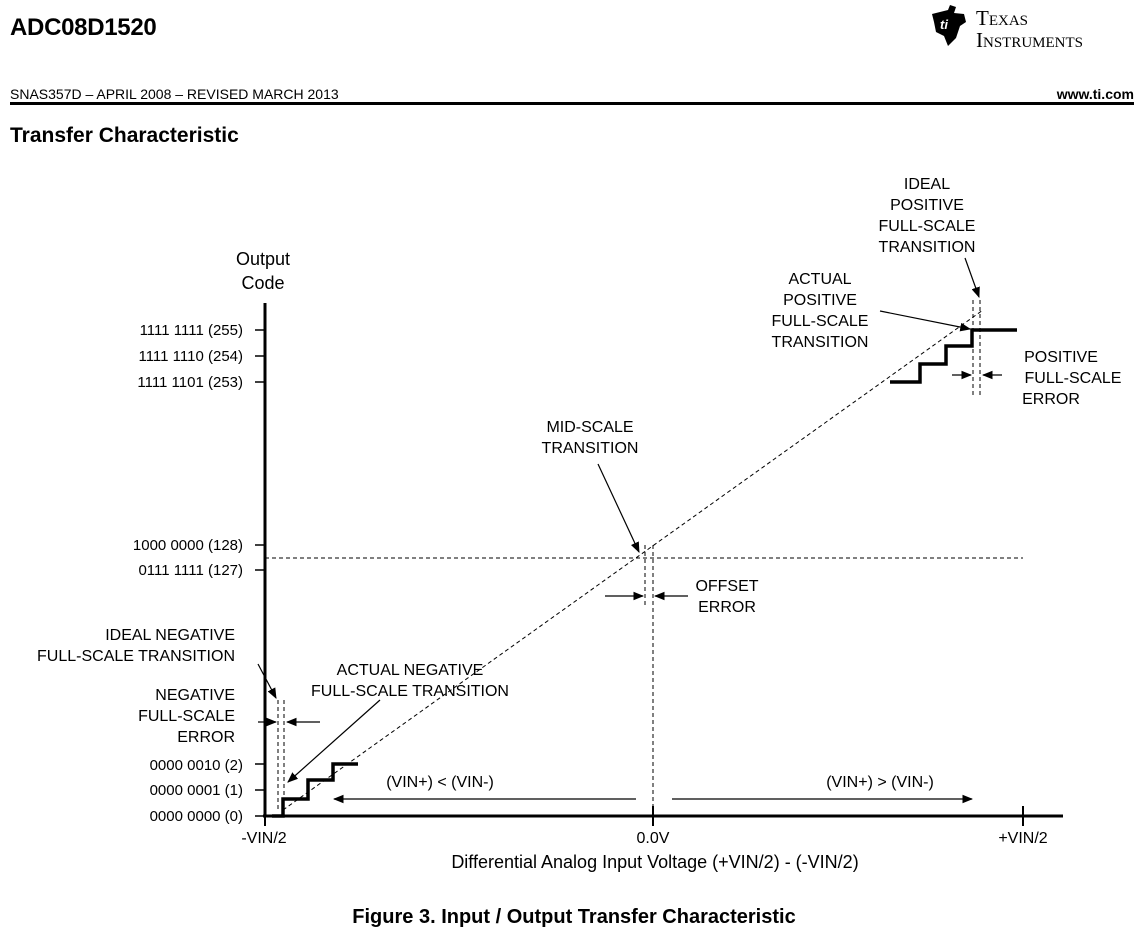 The image size is (1148, 942). What do you see at coordinates (927, 226) in the screenshot?
I see `ideal-positive-label: FULL-SCALE` at bounding box center [927, 226].